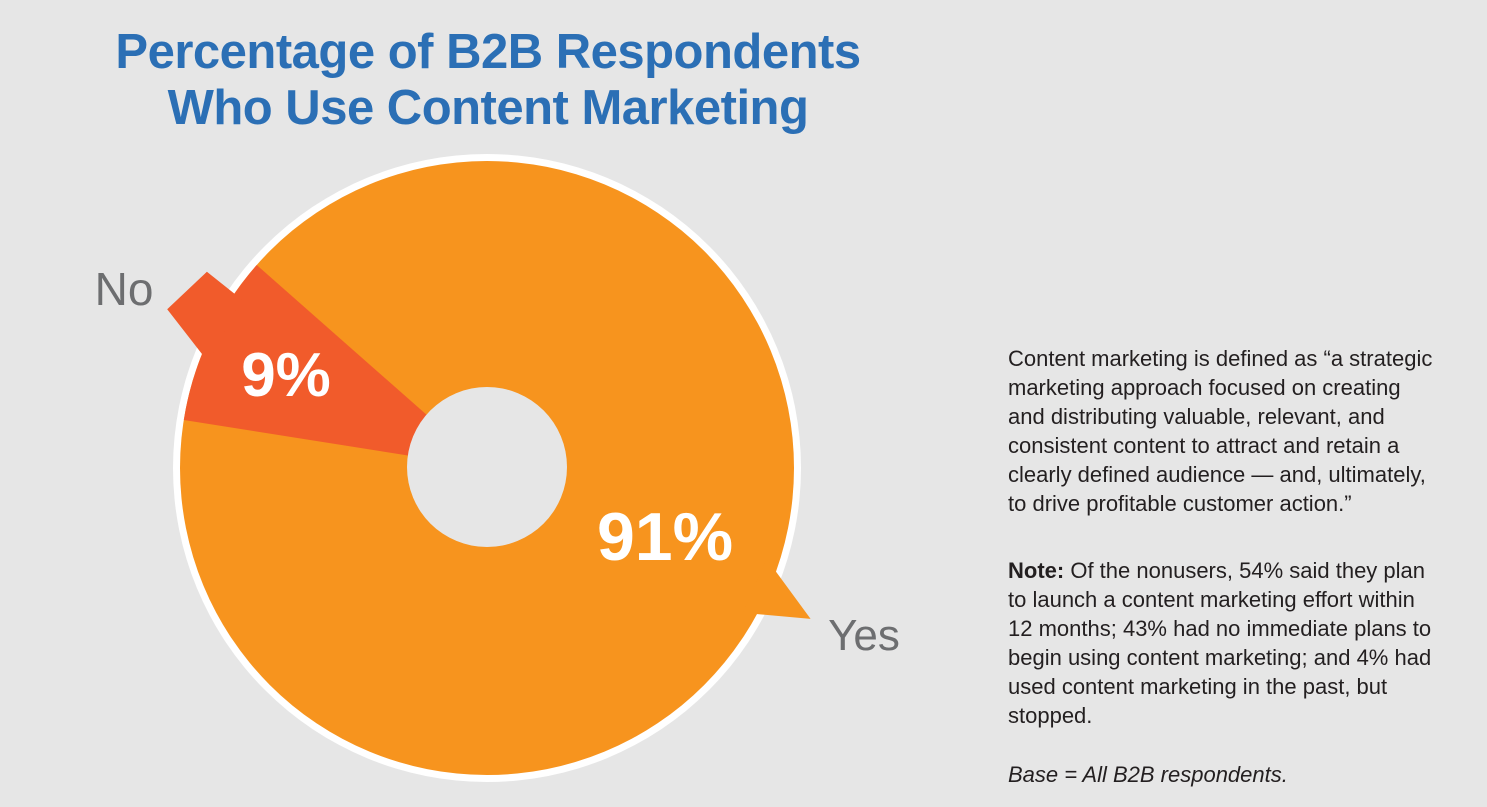  Describe the element at coordinates (335, 366) in the screenshot. I see `no-slice` at that location.